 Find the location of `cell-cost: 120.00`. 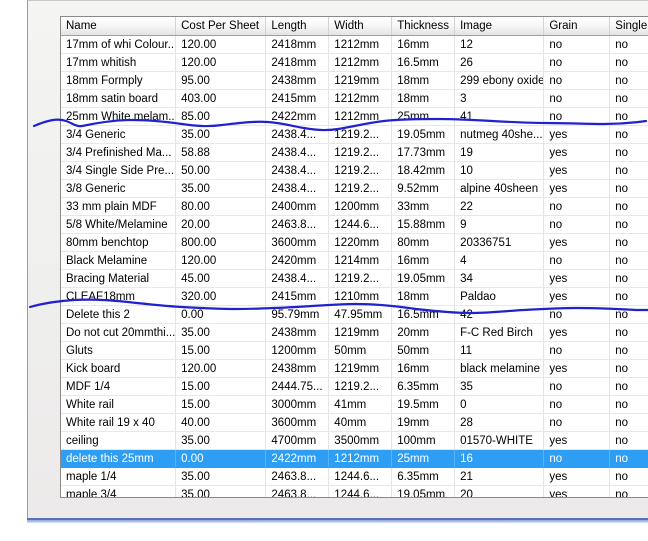

cell-cost: 120.00 is located at coordinates (221, 260).